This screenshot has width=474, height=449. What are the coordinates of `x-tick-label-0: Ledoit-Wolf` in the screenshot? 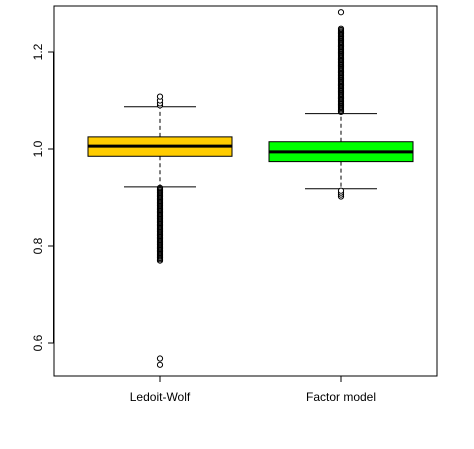 It's located at (160, 397).